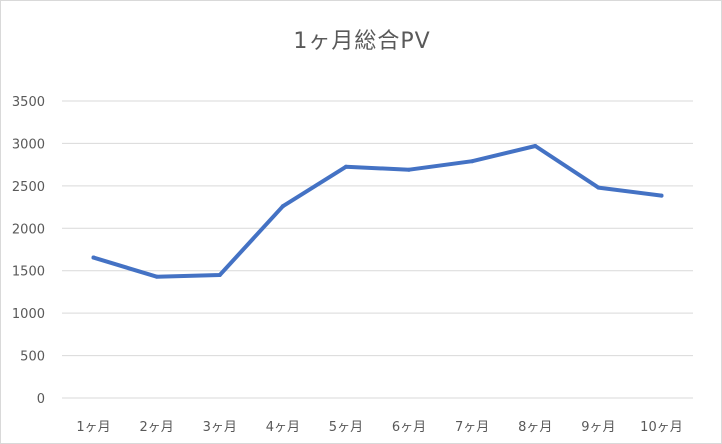 The height and width of the screenshot is (444, 722). What do you see at coordinates (409, 427) in the screenshot?
I see `x-tick-label: 6ヶ月` at bounding box center [409, 427].